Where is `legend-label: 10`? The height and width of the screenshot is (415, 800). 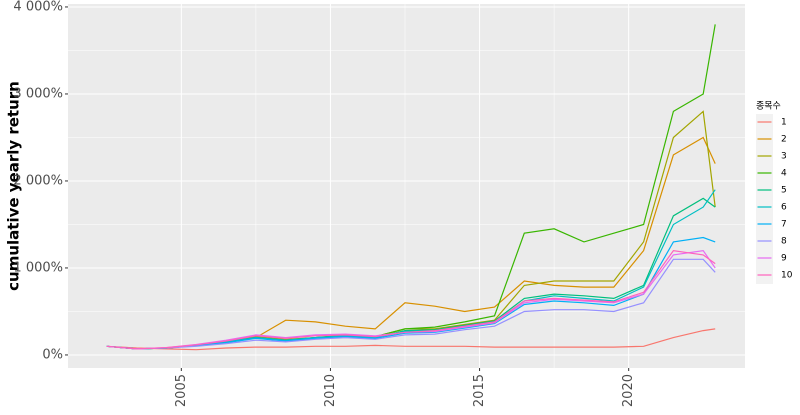 legend-label: 10 is located at coordinates (787, 276).